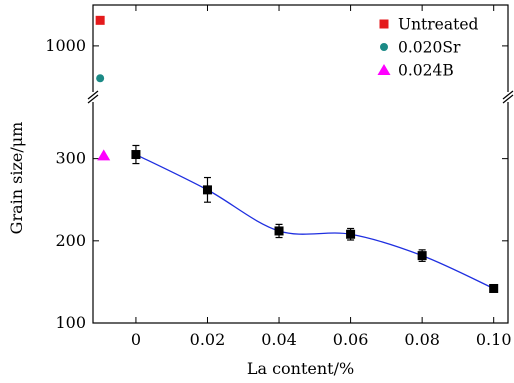 This screenshot has height=383, width=514. I want to click on legend-label: 0.020Sr, so click(429, 48).